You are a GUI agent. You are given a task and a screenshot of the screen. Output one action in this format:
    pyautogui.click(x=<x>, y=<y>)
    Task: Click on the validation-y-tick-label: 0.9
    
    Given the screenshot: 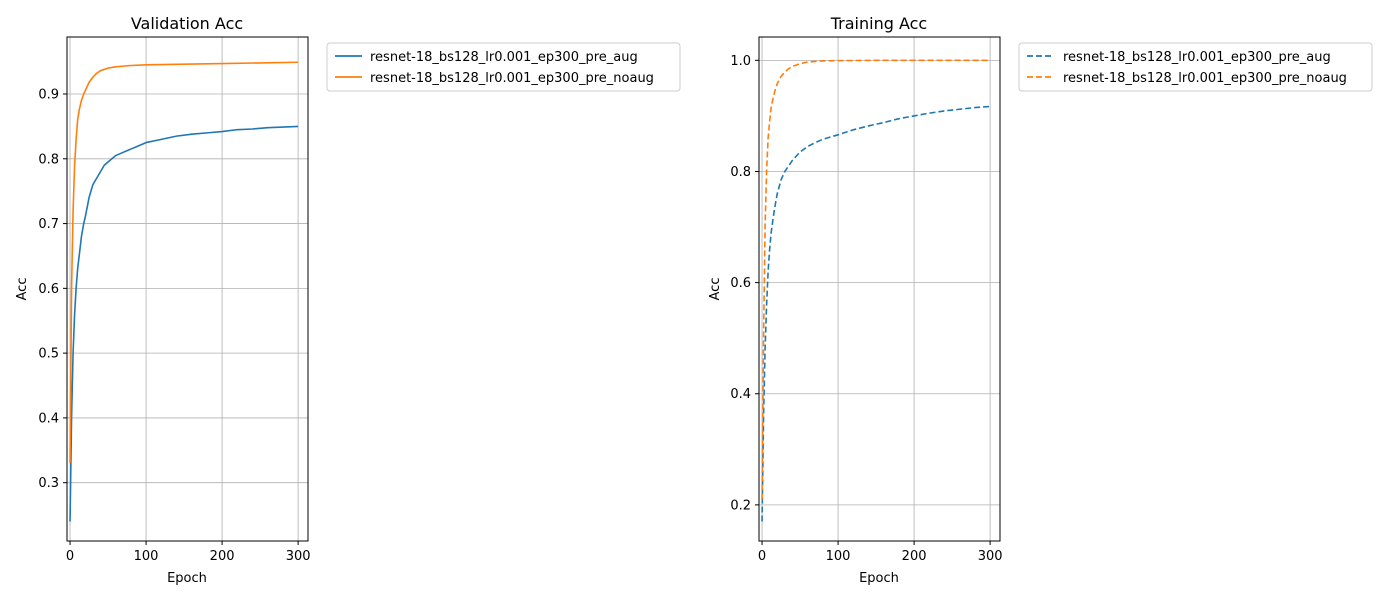 What is the action you would take?
    pyautogui.click(x=48, y=95)
    